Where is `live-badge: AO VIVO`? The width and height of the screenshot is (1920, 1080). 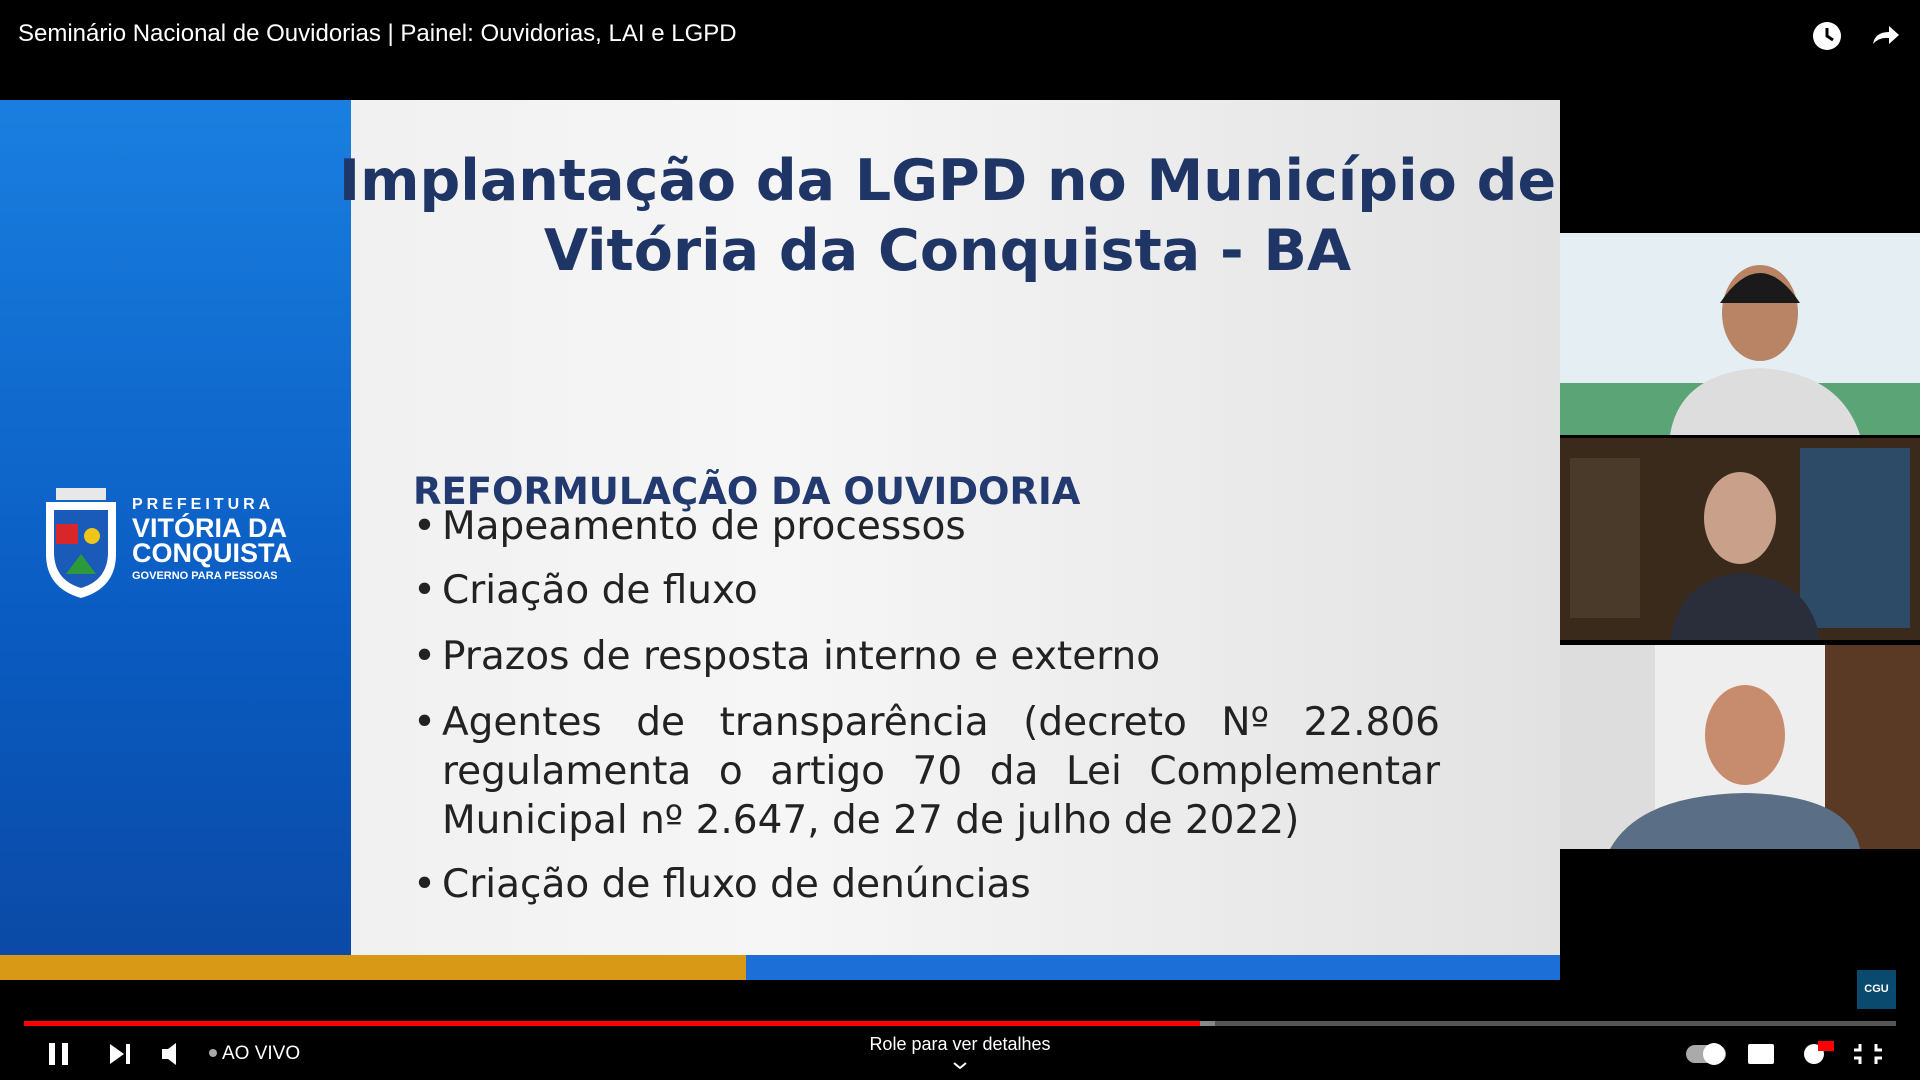
live-badge: AO VIVO is located at coordinates (261, 1053).